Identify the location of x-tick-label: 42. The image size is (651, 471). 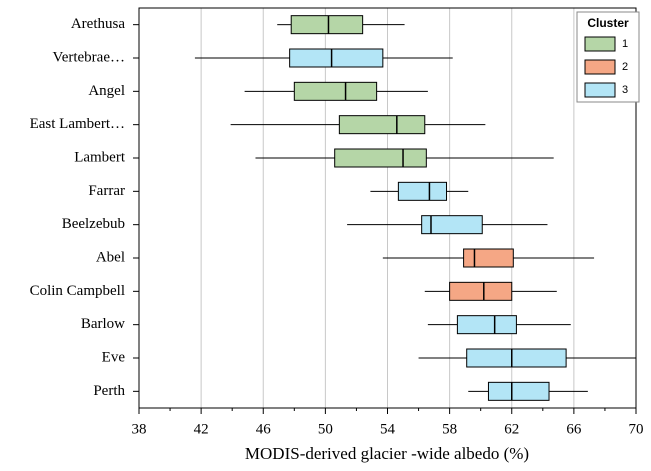
(201, 429).